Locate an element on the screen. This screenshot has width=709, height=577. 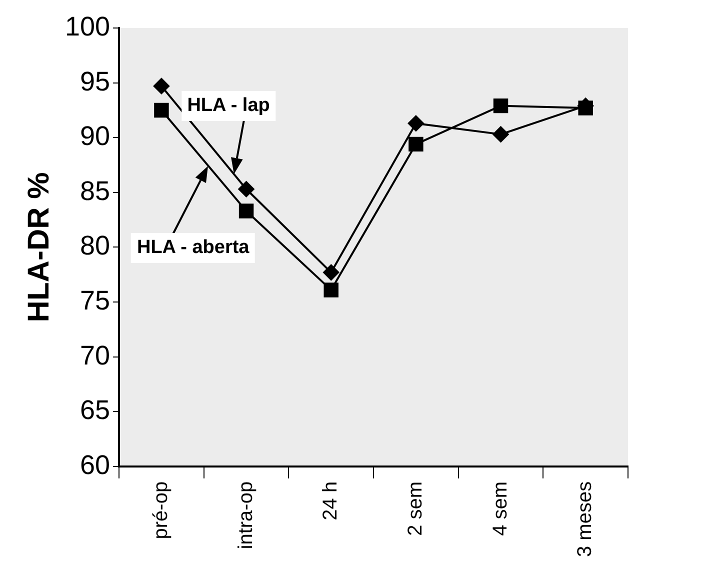
y-tick-label: 80 is located at coordinates (95, 245).